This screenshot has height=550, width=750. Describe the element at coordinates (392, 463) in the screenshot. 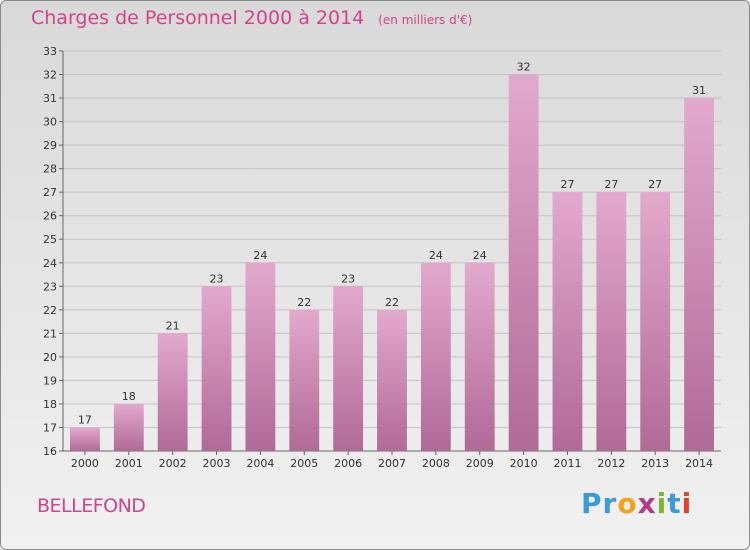

I see `x-tick-label: 2007` at that location.